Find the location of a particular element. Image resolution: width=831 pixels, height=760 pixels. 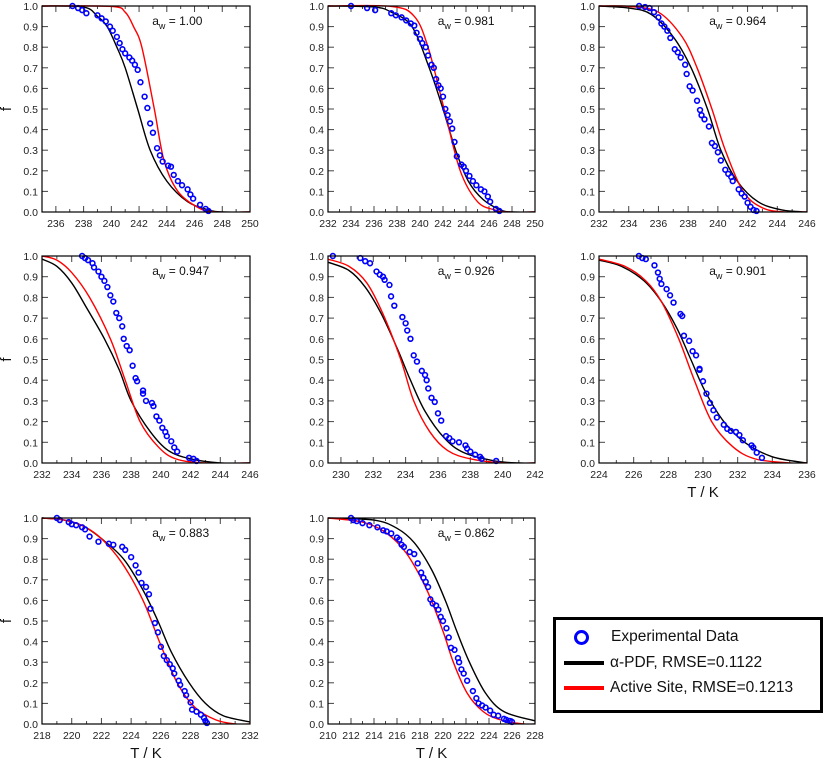

y-tick-label: 0.4 is located at coordinates (587, 131).